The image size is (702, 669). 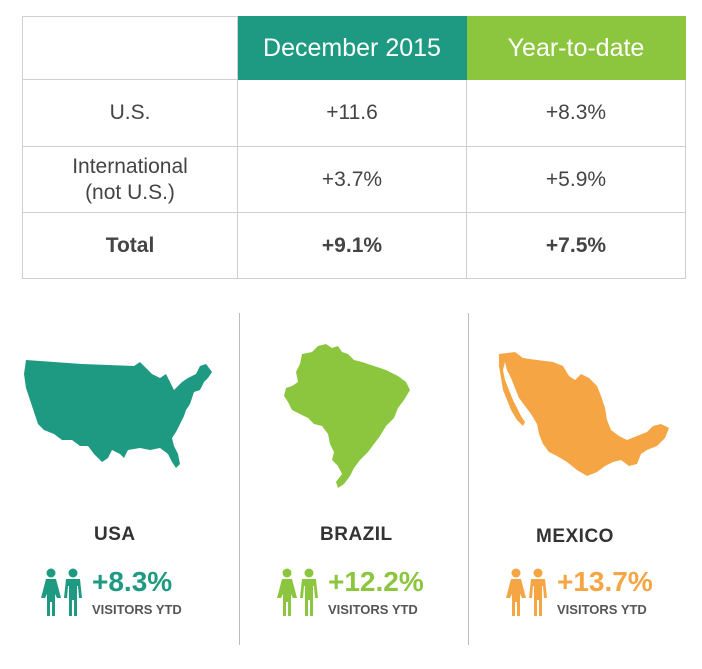 What do you see at coordinates (132, 581) in the screenshot?
I see `visitor-percent-usa: +8.3%` at bounding box center [132, 581].